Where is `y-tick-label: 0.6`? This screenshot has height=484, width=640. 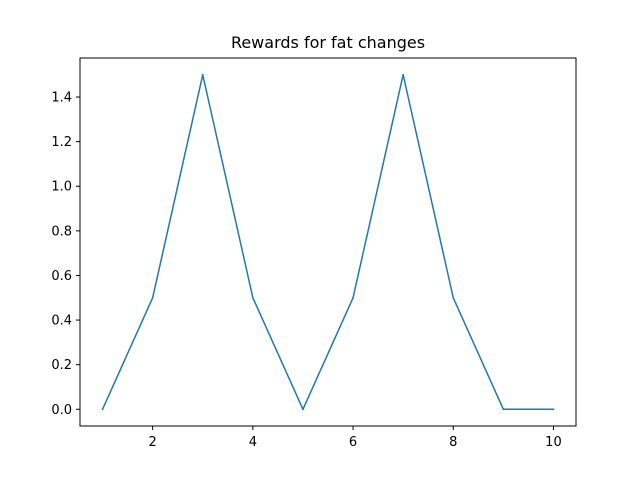
y-tick-label: 0.6 is located at coordinates (61, 276).